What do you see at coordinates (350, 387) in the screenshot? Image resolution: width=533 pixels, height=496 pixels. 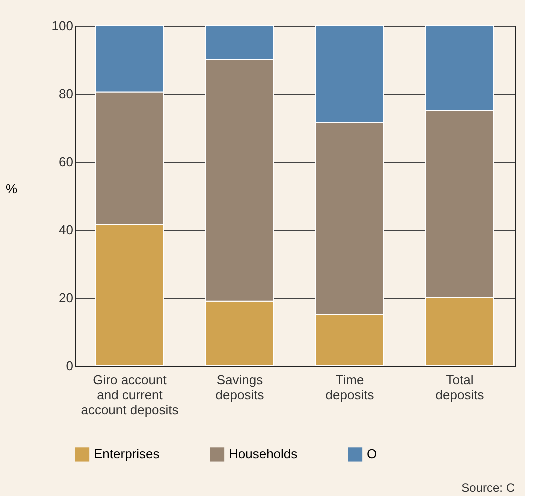 I see `x-tick-label: Time deposits` at bounding box center [350, 387].